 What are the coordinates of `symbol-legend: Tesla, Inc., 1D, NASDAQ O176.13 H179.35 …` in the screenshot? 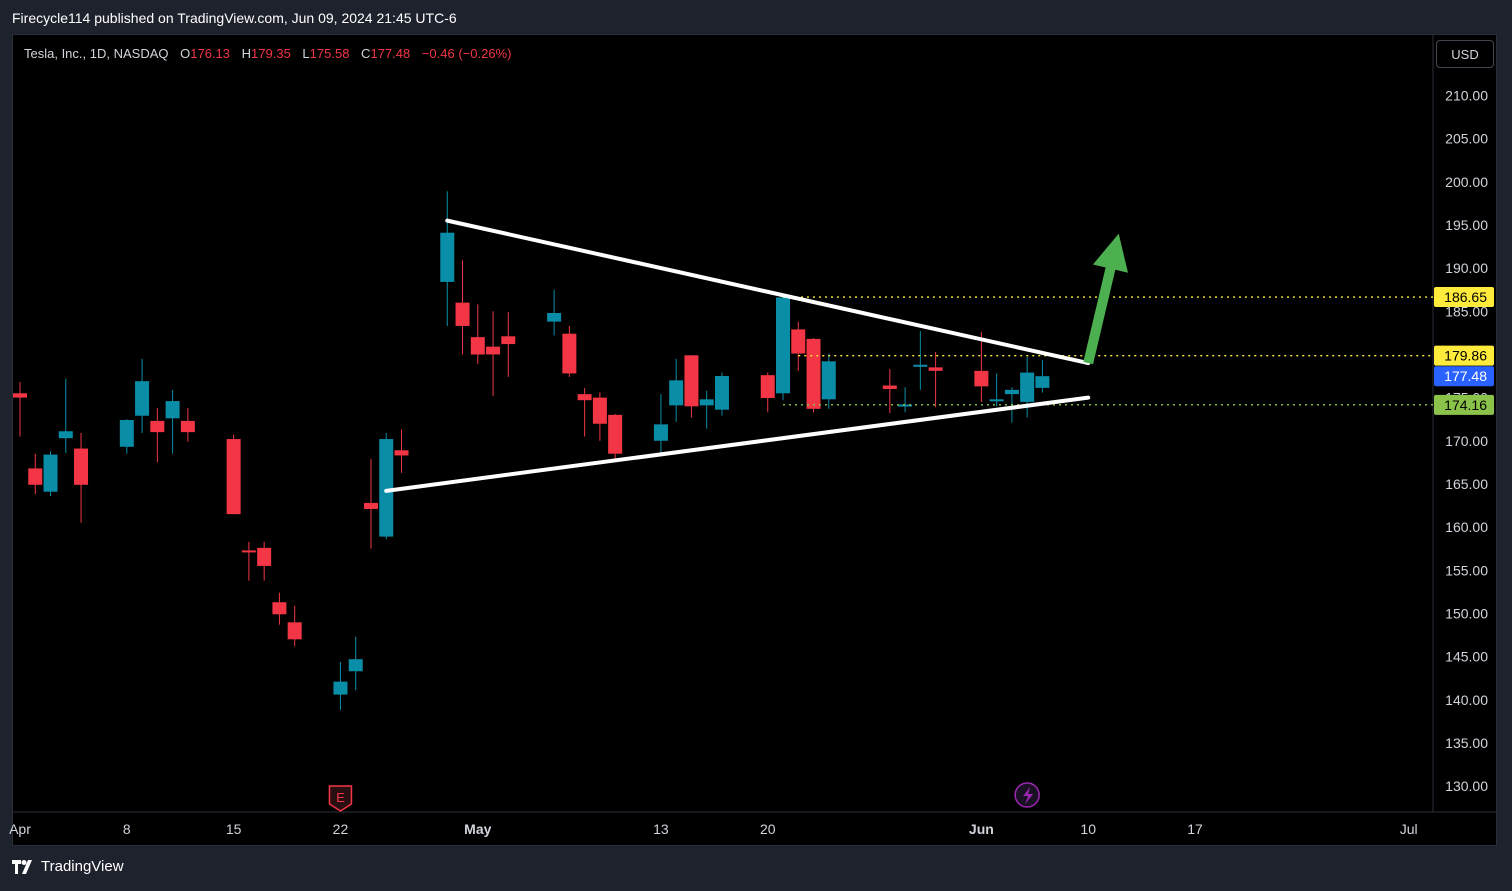 It's located at (267, 53).